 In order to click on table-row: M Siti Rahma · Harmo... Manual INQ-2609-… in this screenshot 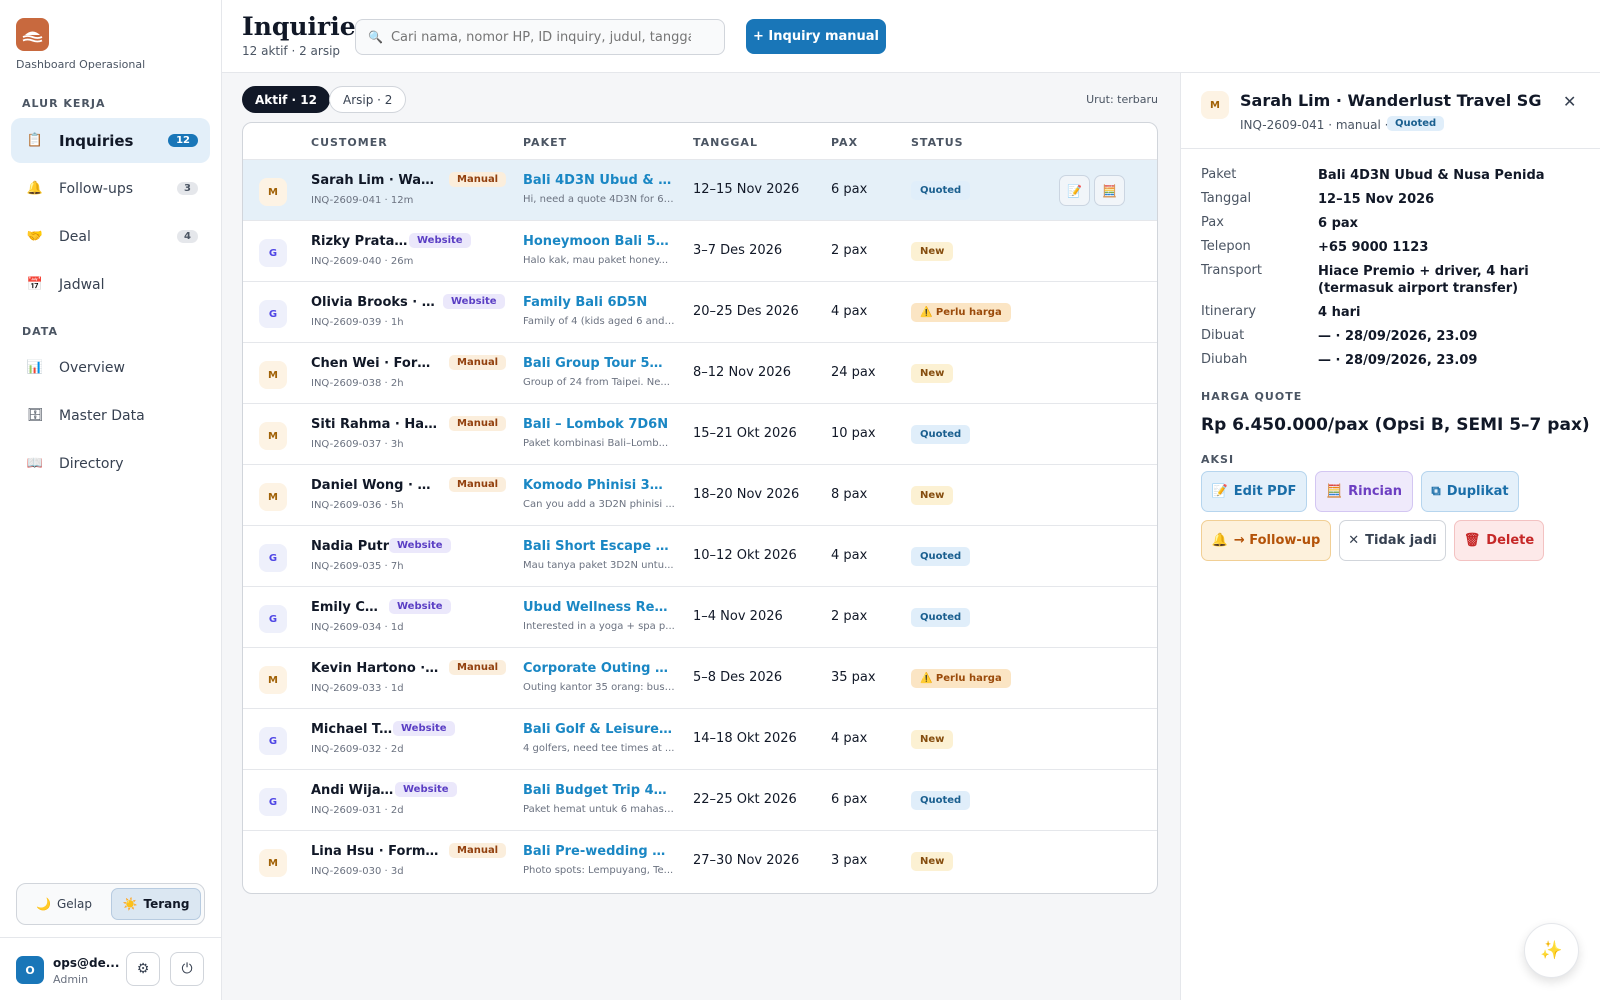, I will do `click(700, 434)`.